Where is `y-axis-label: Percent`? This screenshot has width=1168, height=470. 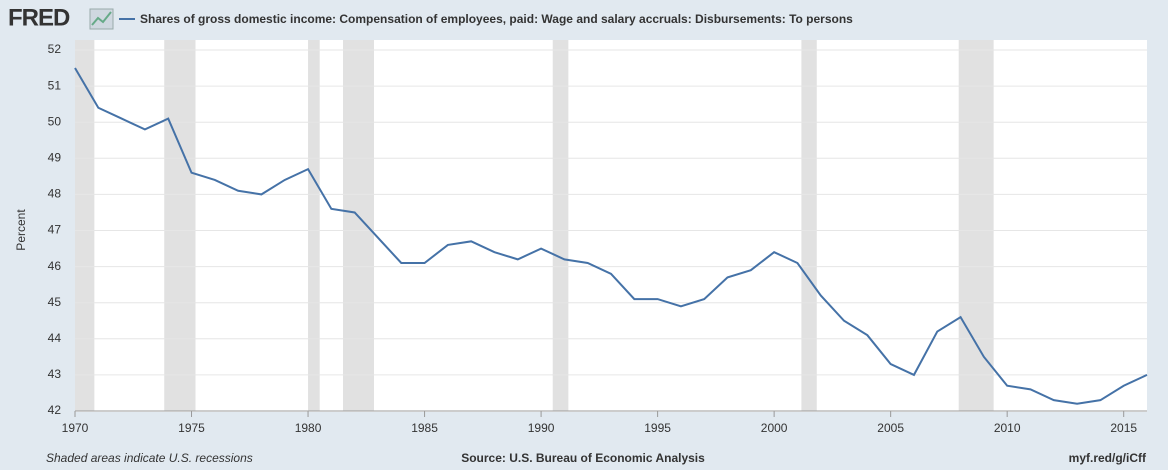 y-axis-label: Percent is located at coordinates (21, 230).